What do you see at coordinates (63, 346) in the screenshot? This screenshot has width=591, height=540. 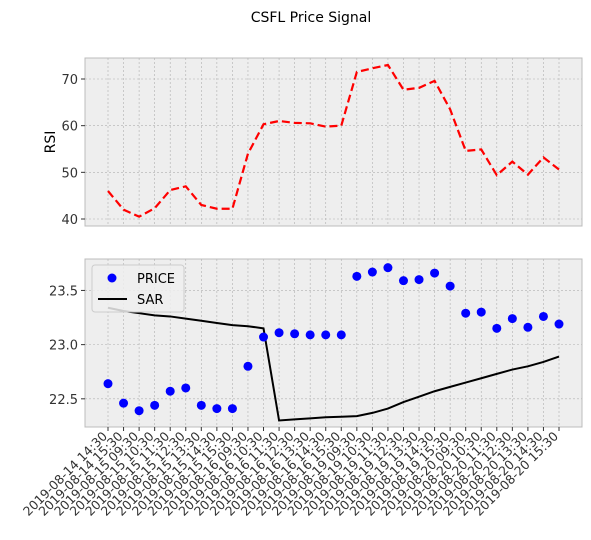 I see `price-y-tick-label: 23.0` at bounding box center [63, 346].